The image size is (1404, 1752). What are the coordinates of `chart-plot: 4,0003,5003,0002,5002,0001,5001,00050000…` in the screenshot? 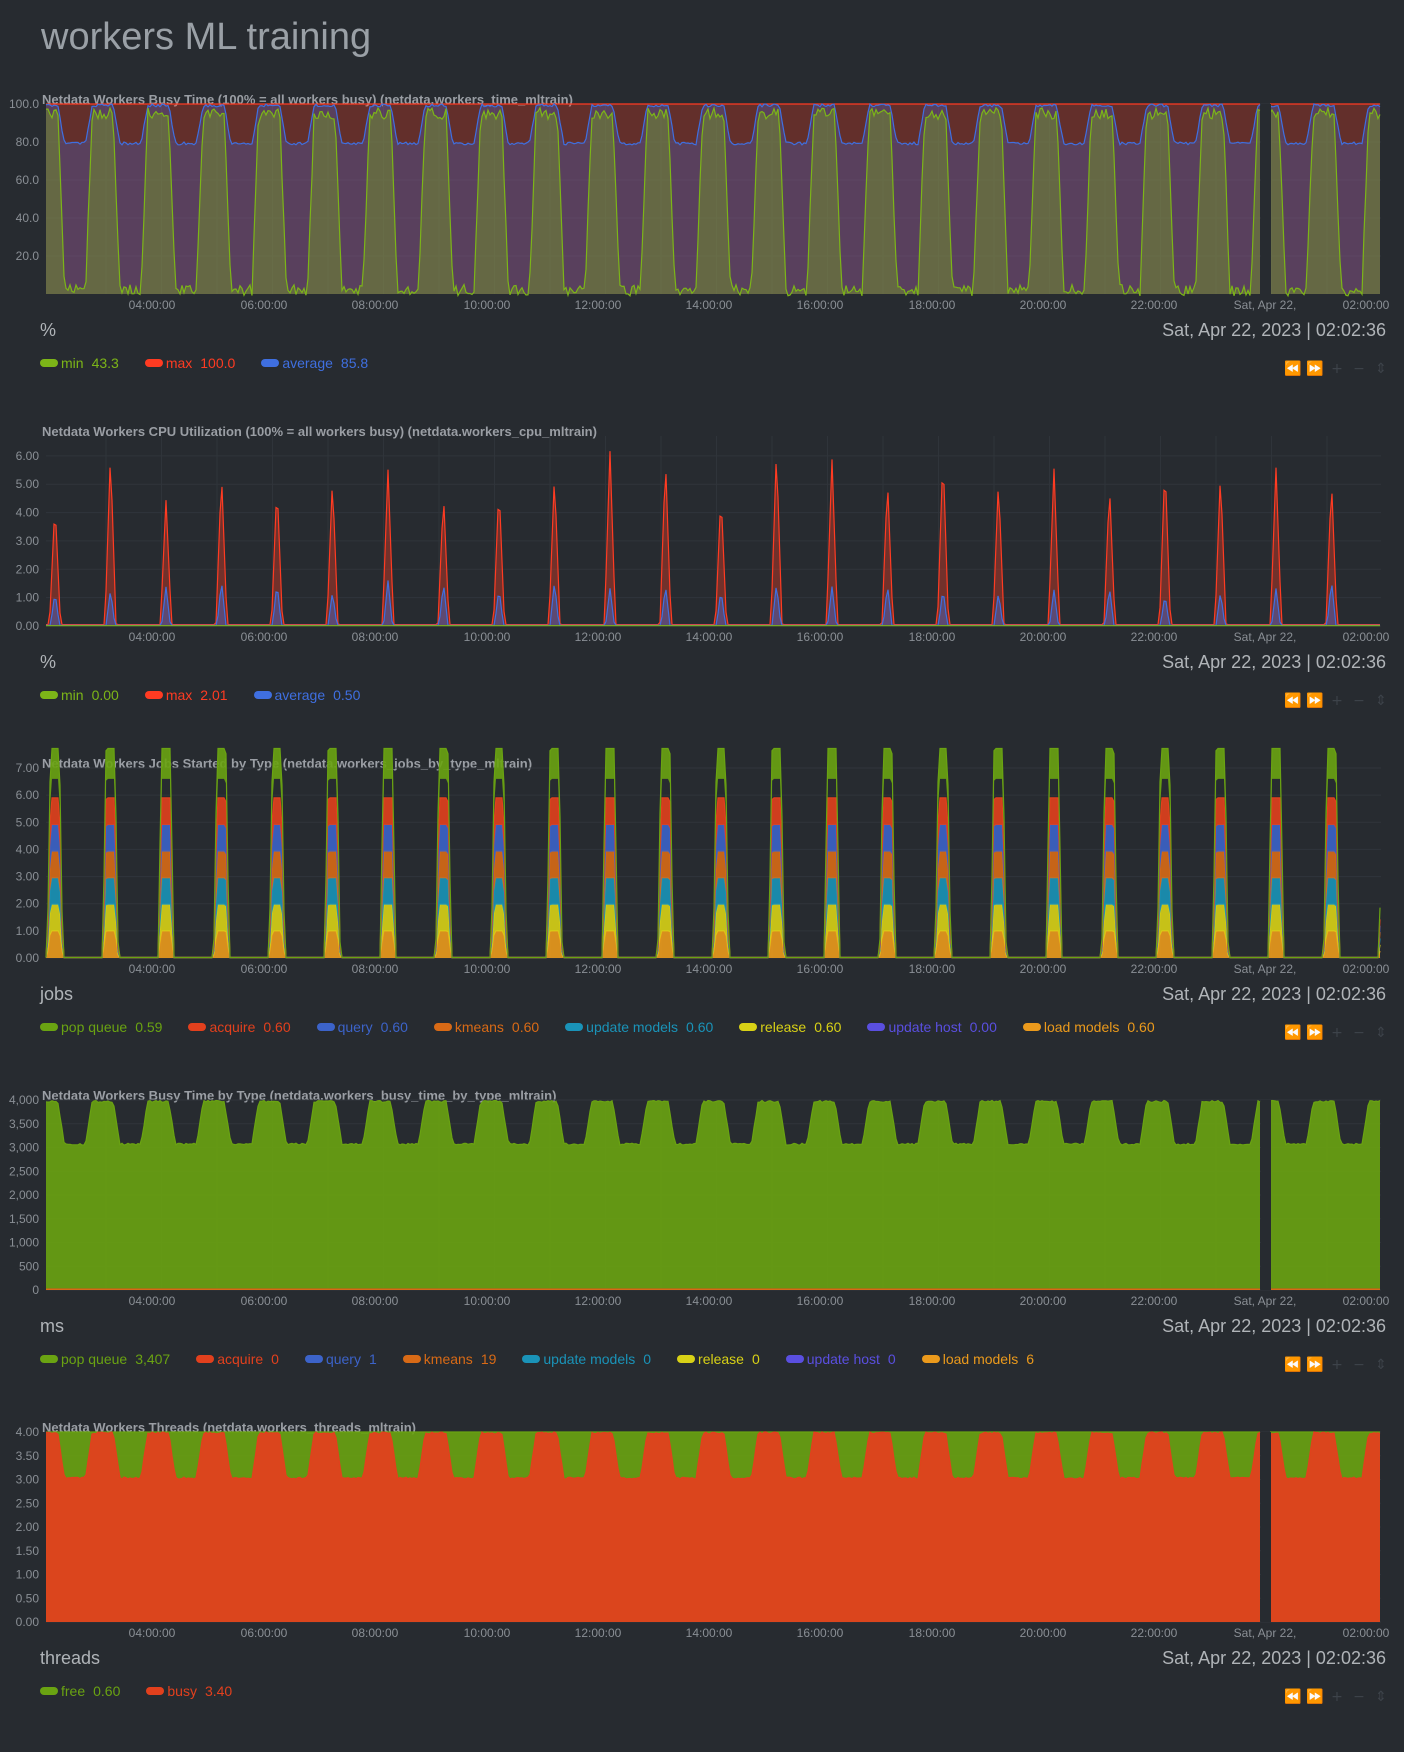 It's located at (702, 1205).